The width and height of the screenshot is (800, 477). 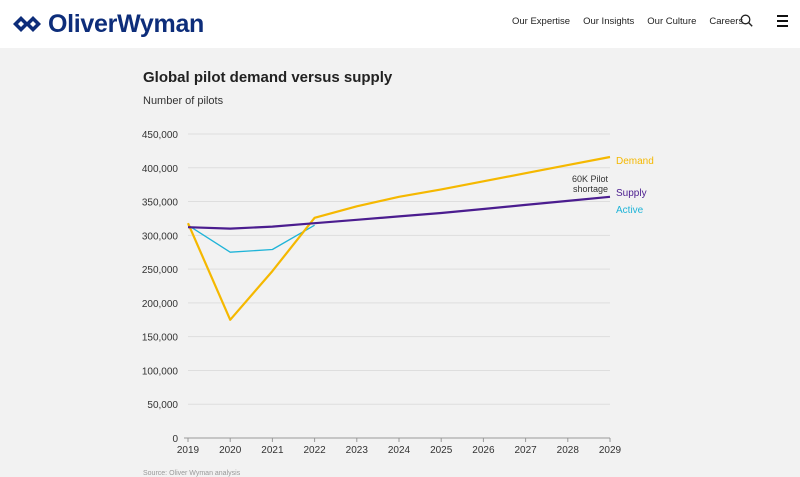 What do you see at coordinates (175, 439) in the screenshot?
I see `y-tick-label: 0` at bounding box center [175, 439].